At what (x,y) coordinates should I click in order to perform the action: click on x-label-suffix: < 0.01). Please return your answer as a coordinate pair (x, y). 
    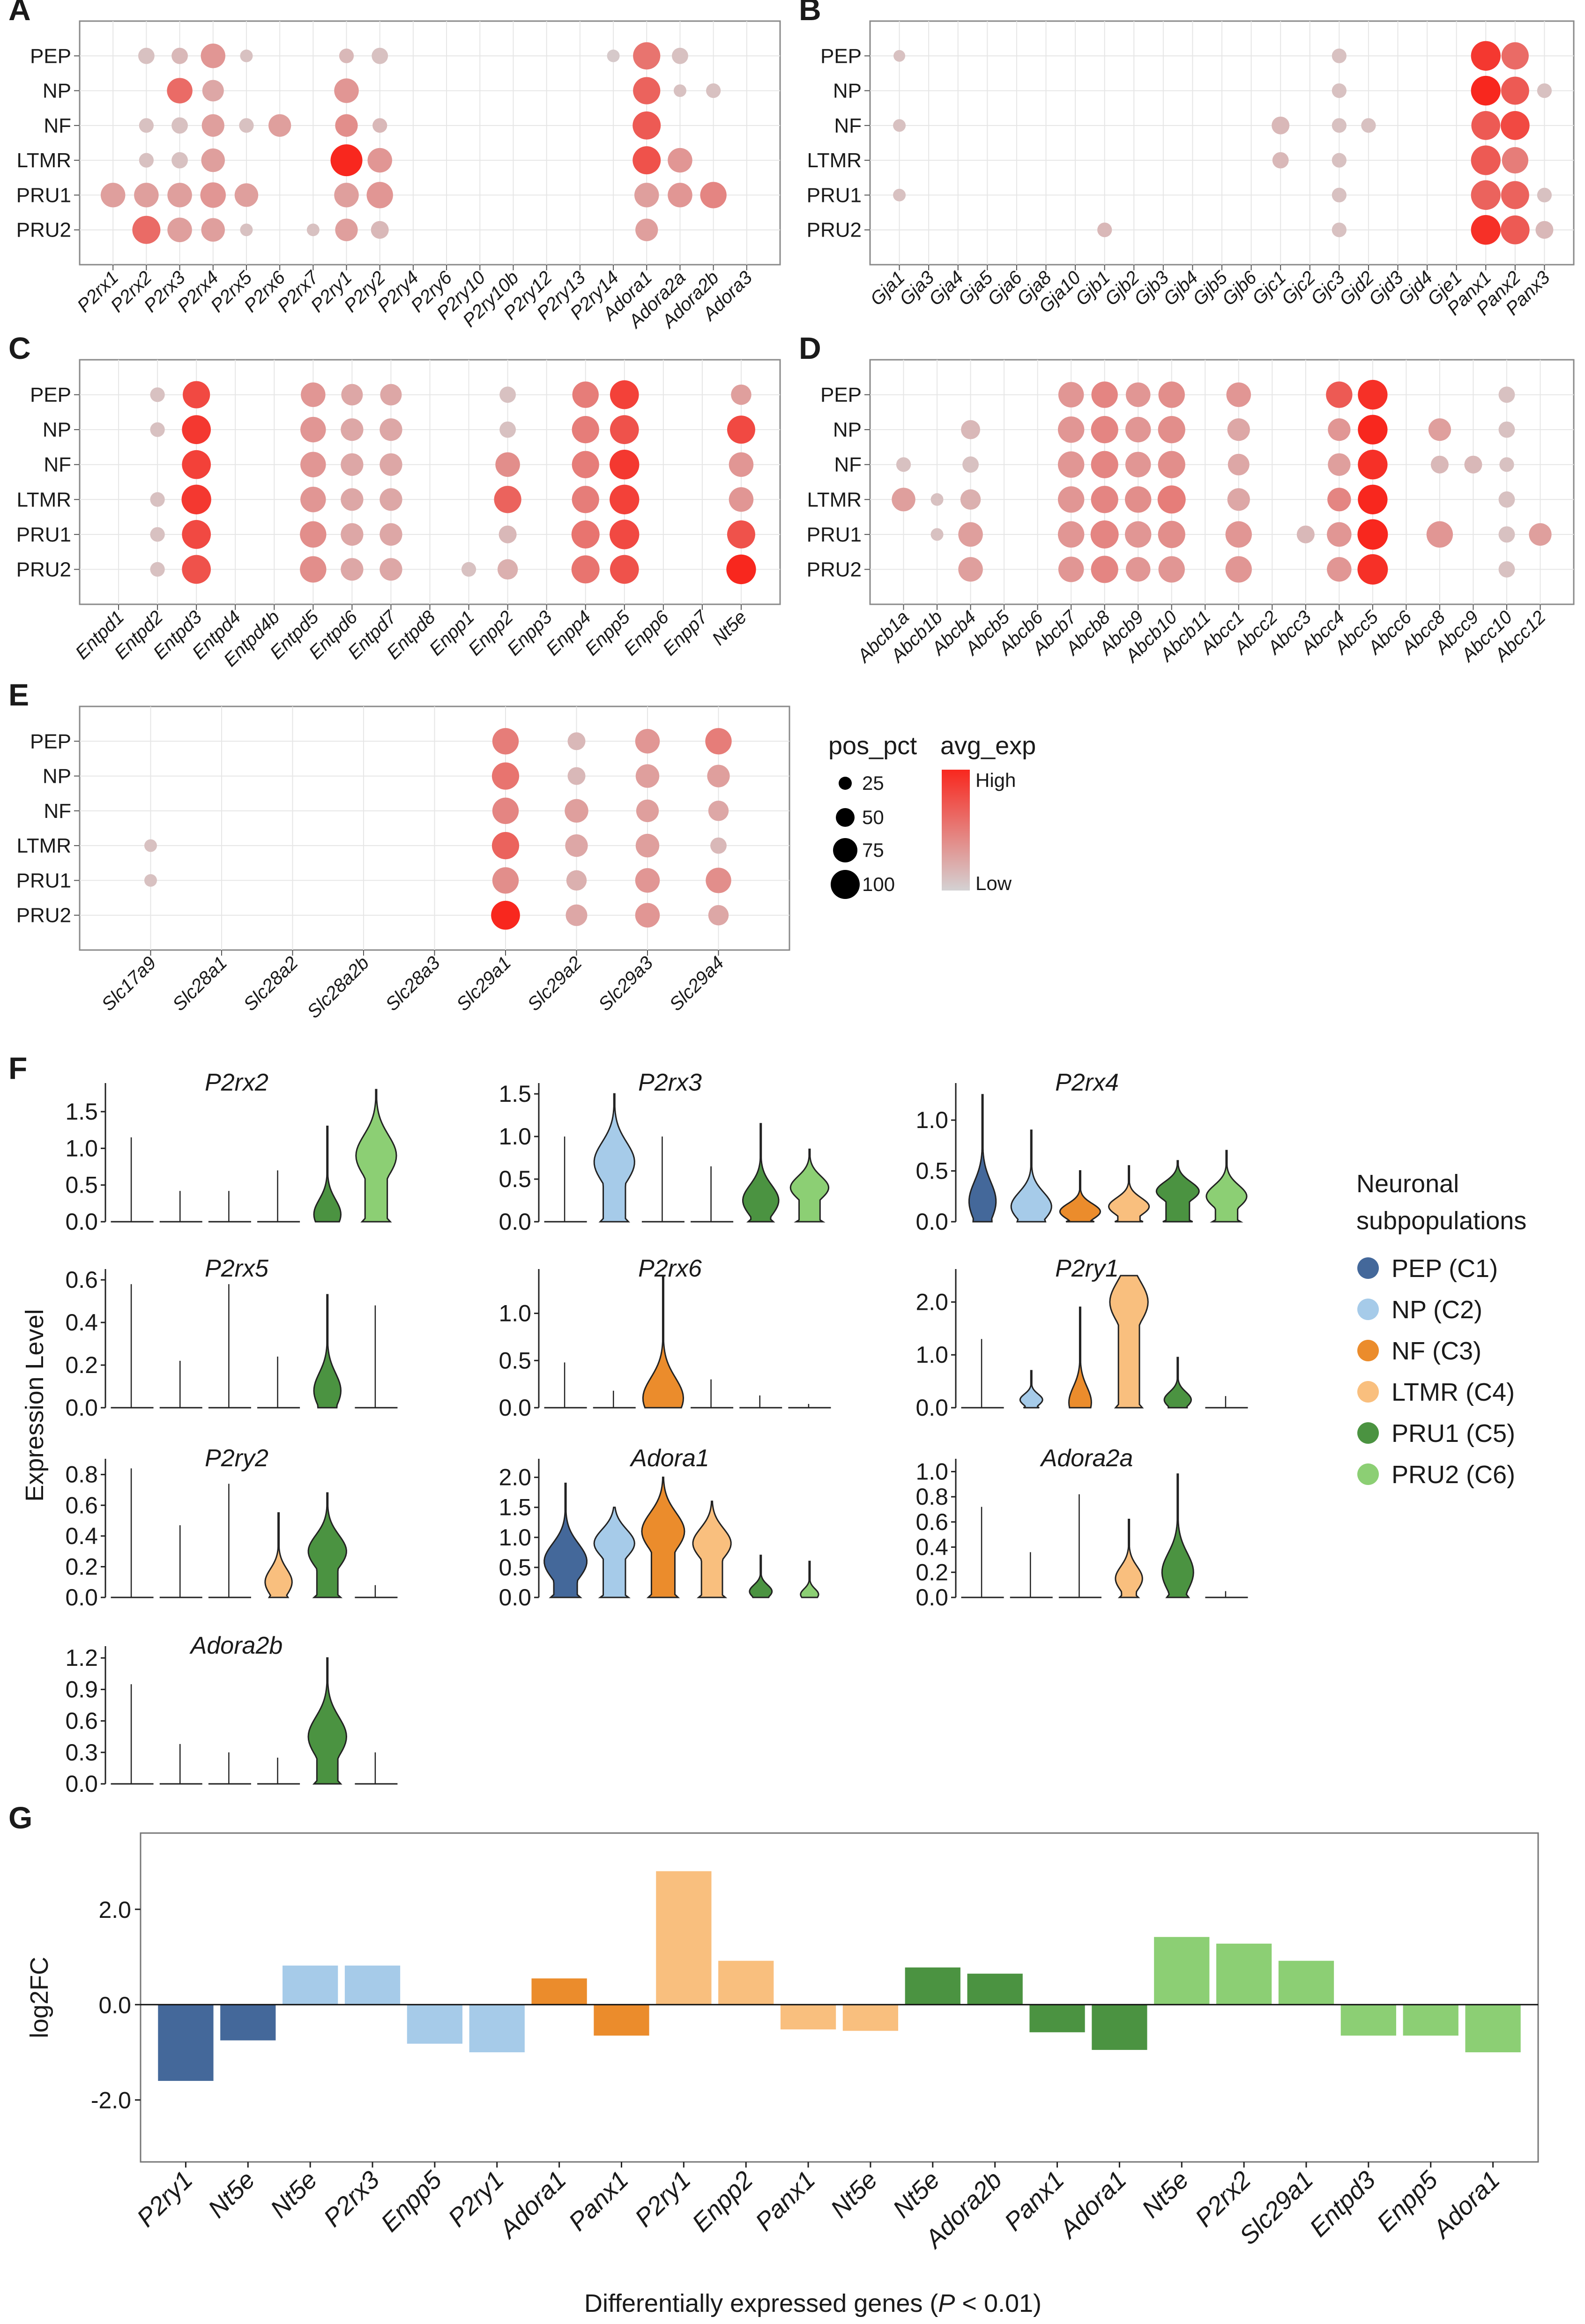
    Looking at the image, I should click on (998, 2303).